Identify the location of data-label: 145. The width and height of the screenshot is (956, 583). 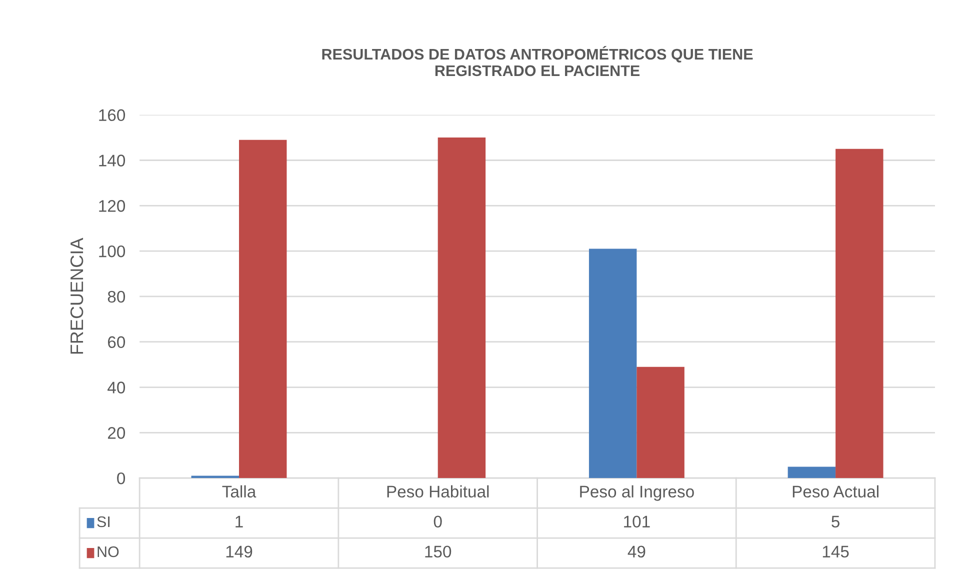
(835, 552).